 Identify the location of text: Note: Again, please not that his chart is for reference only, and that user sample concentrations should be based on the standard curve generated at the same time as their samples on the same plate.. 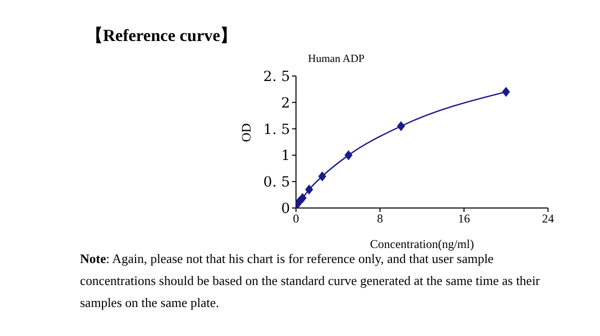
(310, 280).